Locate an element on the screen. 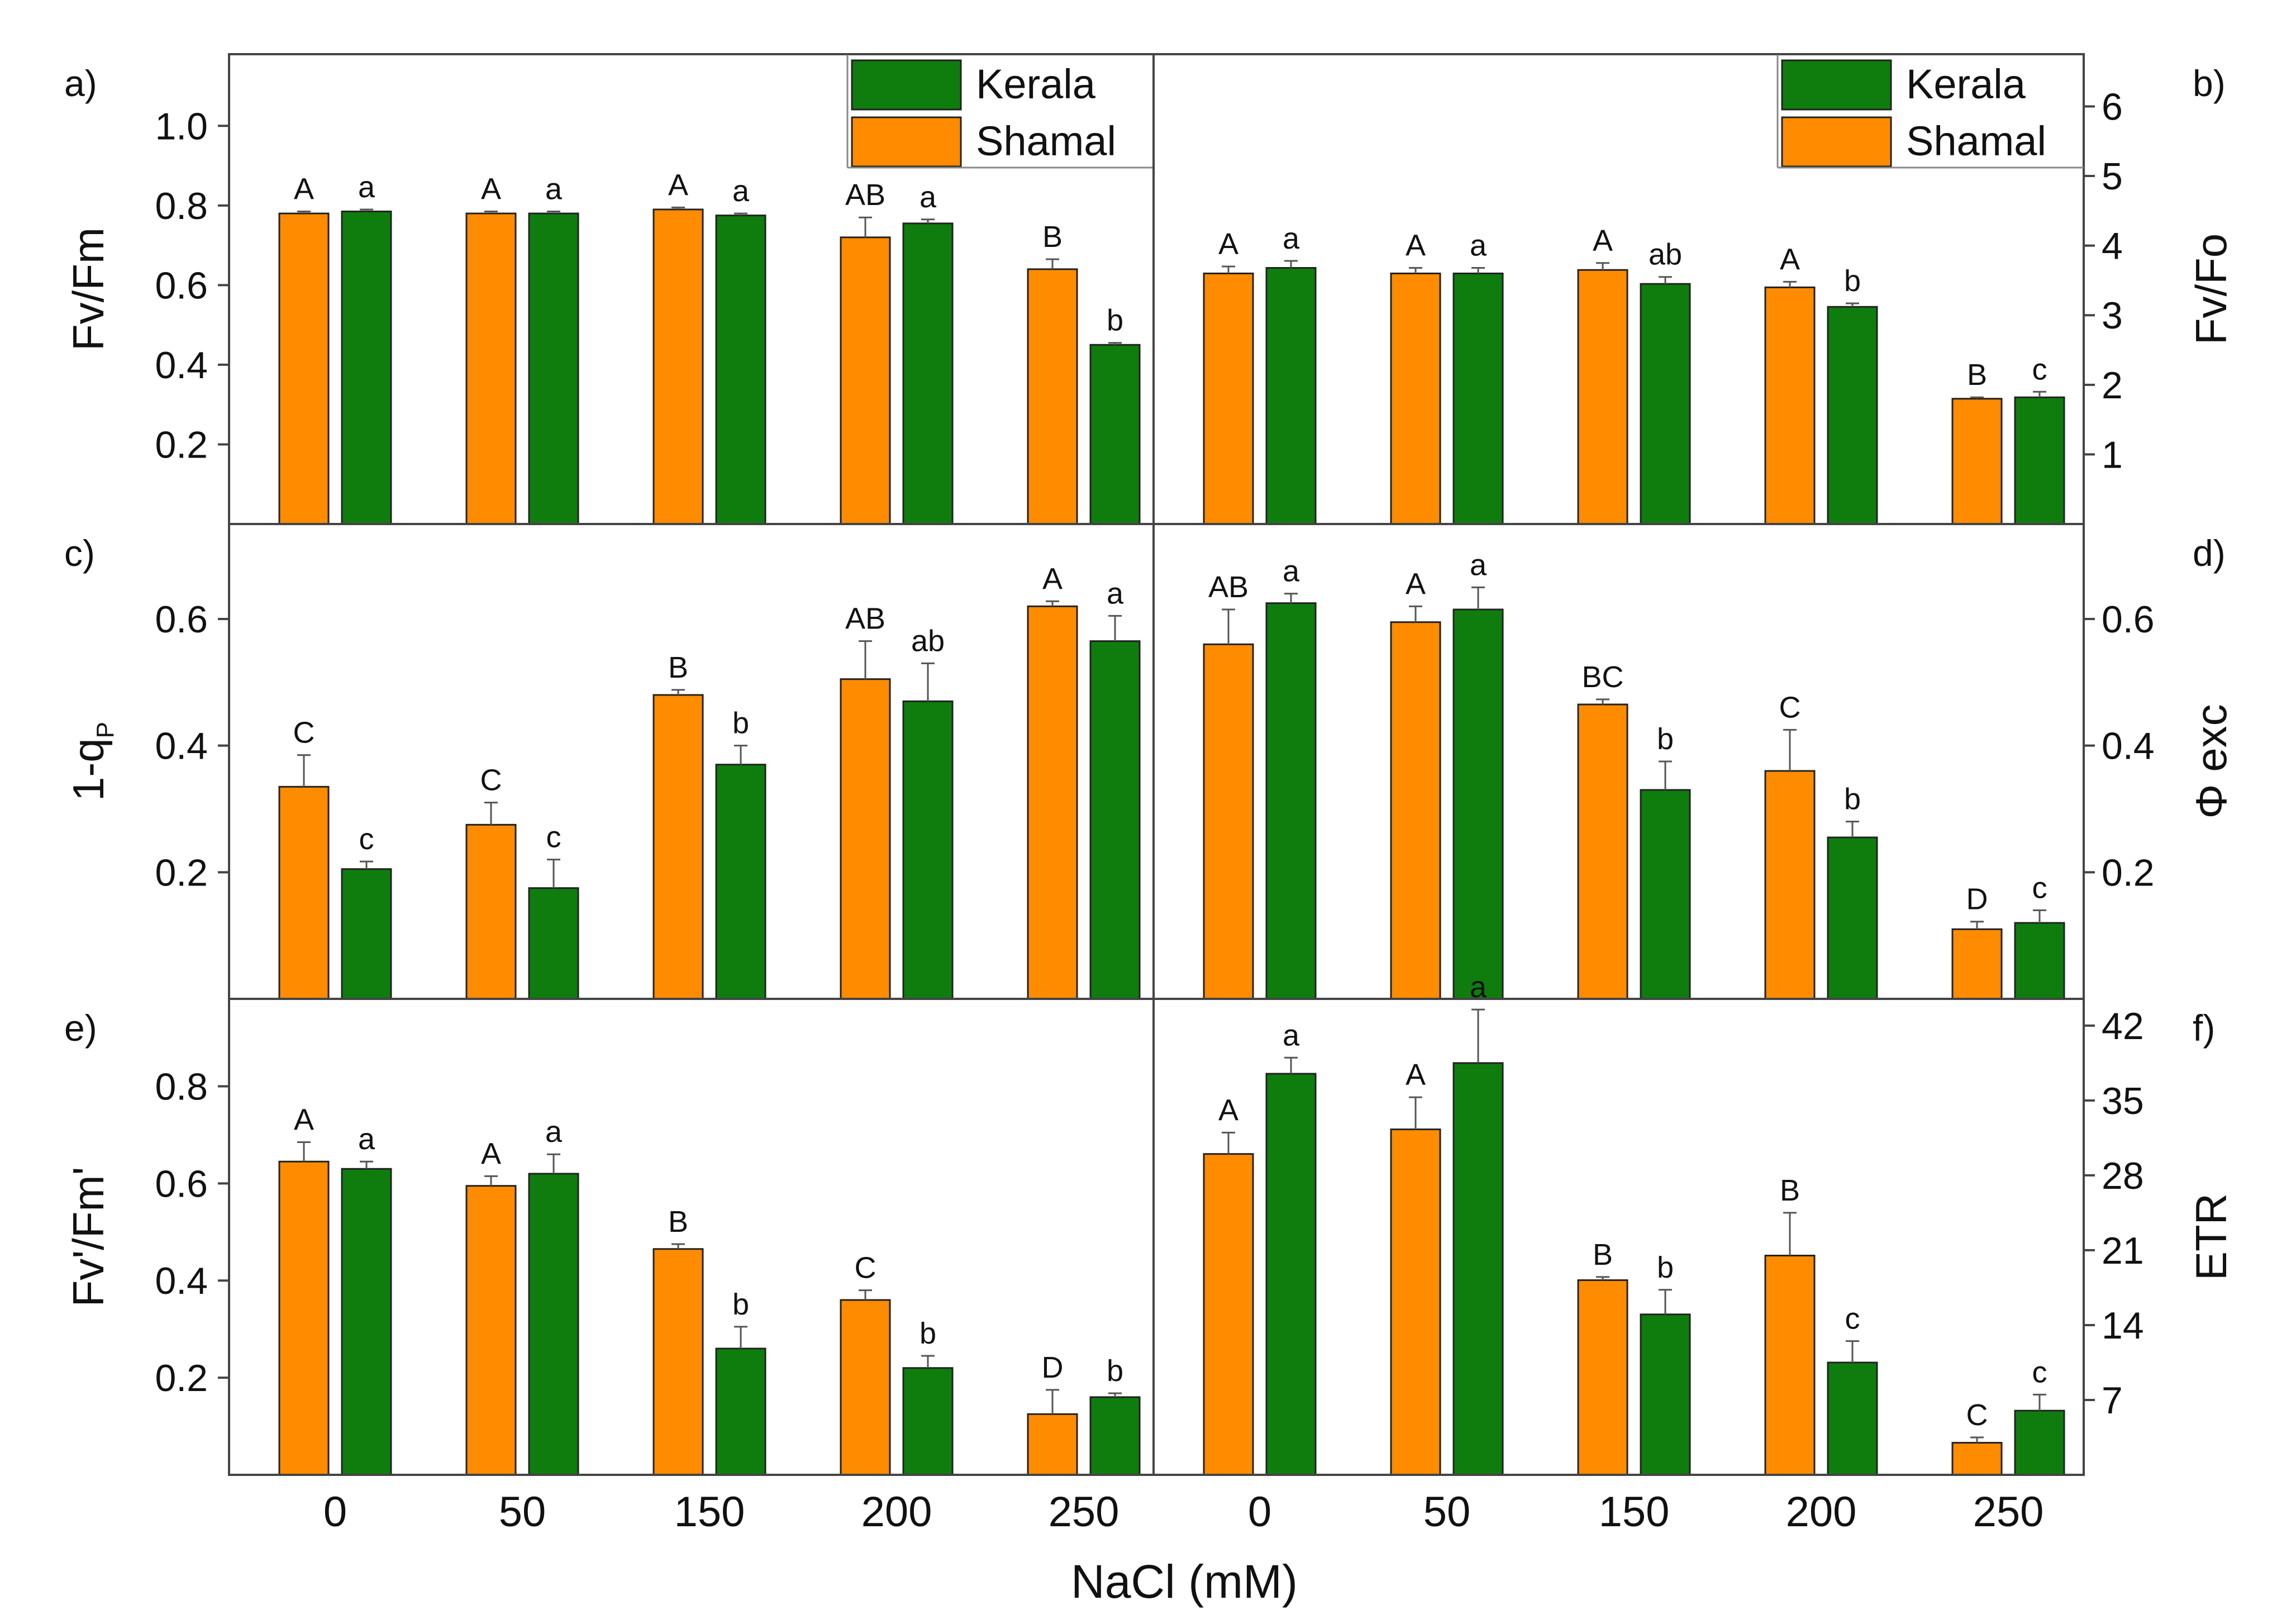 The image size is (2277, 1624). significance-letter-e-shamal-200: C is located at coordinates (866, 1268).